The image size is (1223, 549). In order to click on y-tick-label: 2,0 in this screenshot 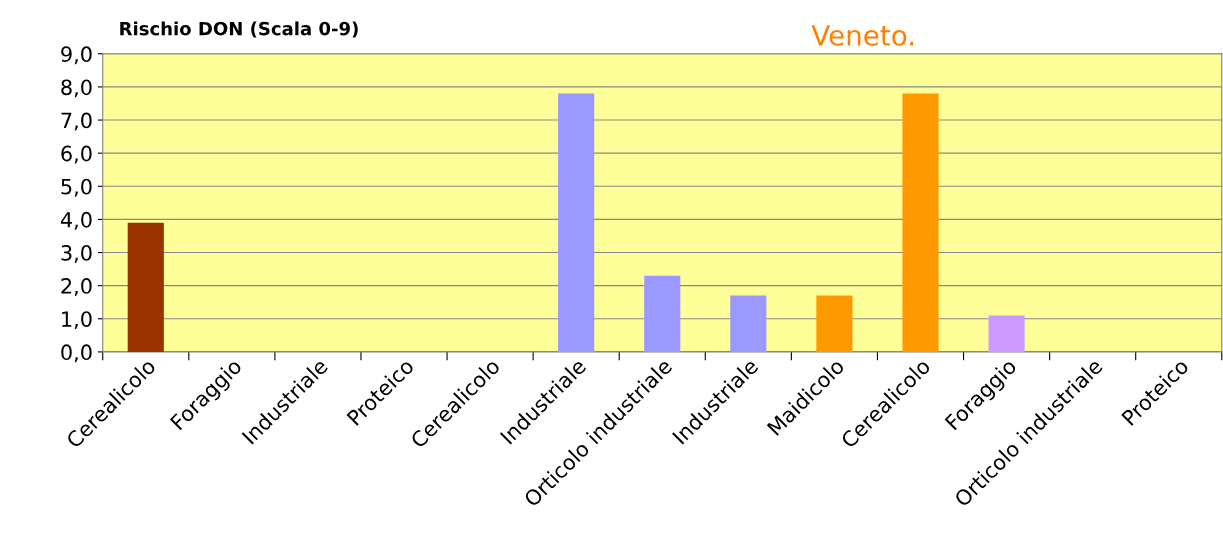, I will do `click(76, 287)`.